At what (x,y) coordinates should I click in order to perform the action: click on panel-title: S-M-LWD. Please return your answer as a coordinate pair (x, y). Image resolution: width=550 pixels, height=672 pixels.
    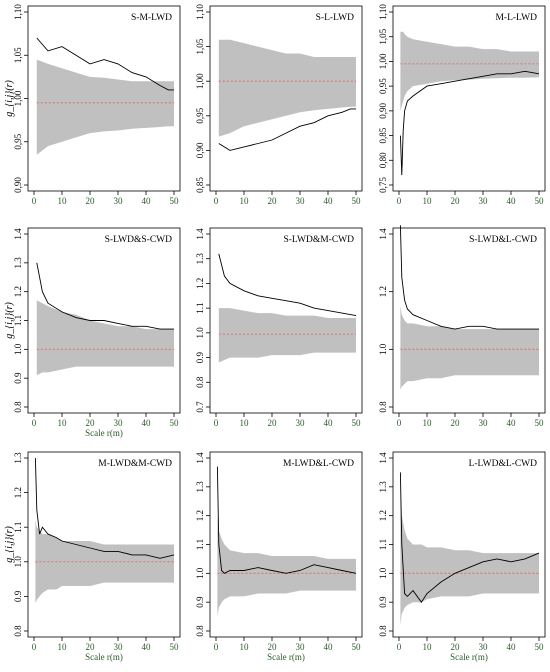
    Looking at the image, I should click on (151, 18).